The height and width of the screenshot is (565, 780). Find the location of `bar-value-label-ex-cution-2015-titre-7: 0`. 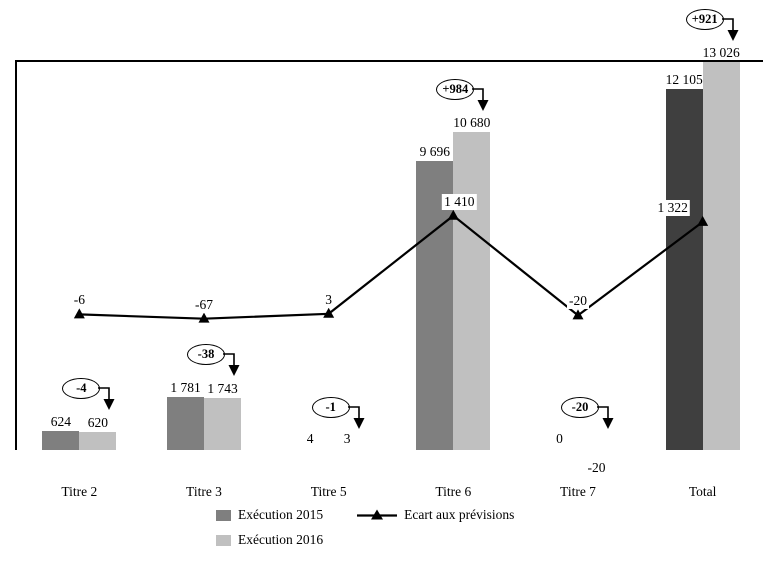

bar-value-label-ex-cution-2015-titre-7: 0 is located at coordinates (559, 438).